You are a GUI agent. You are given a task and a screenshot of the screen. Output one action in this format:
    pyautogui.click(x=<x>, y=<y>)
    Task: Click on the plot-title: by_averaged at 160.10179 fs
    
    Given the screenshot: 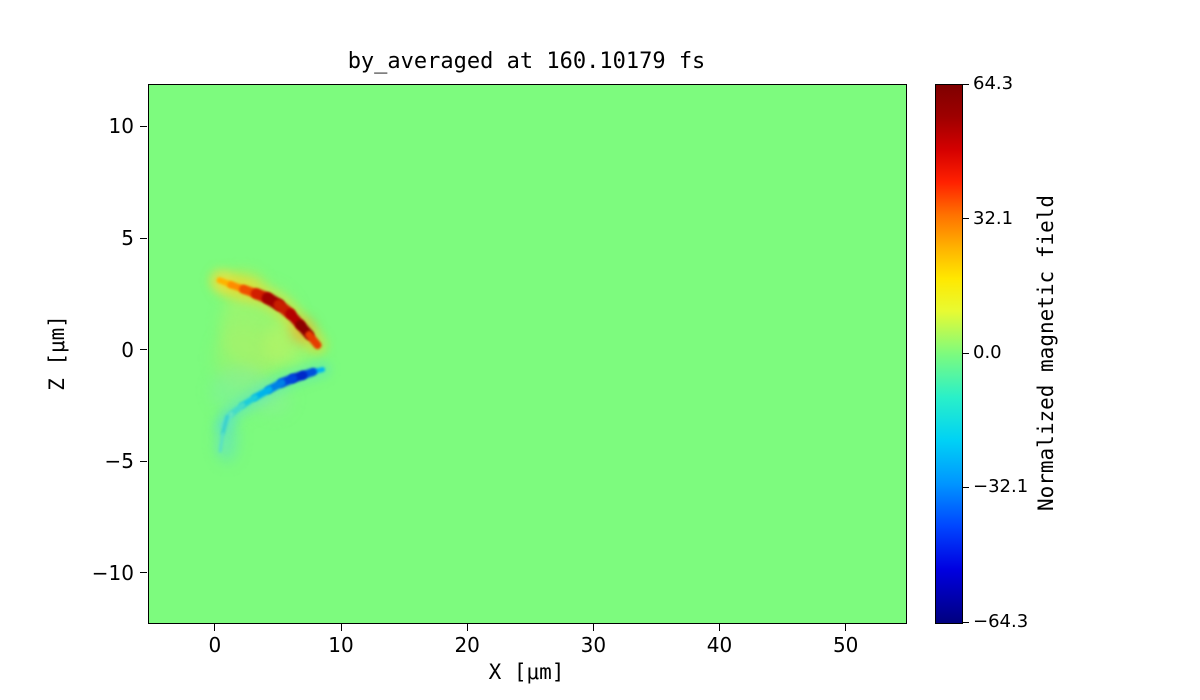 What is the action you would take?
    pyautogui.click(x=526, y=61)
    